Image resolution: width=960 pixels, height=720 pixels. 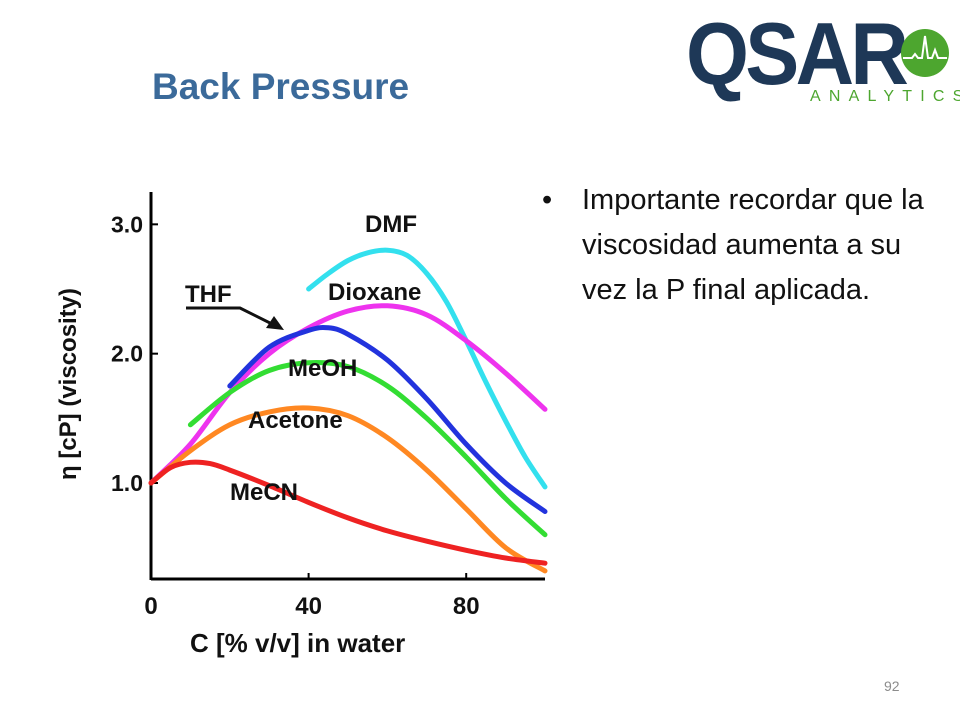 What do you see at coordinates (297, 643) in the screenshot?
I see `x-axis-title: C [% v/v] in water` at bounding box center [297, 643].